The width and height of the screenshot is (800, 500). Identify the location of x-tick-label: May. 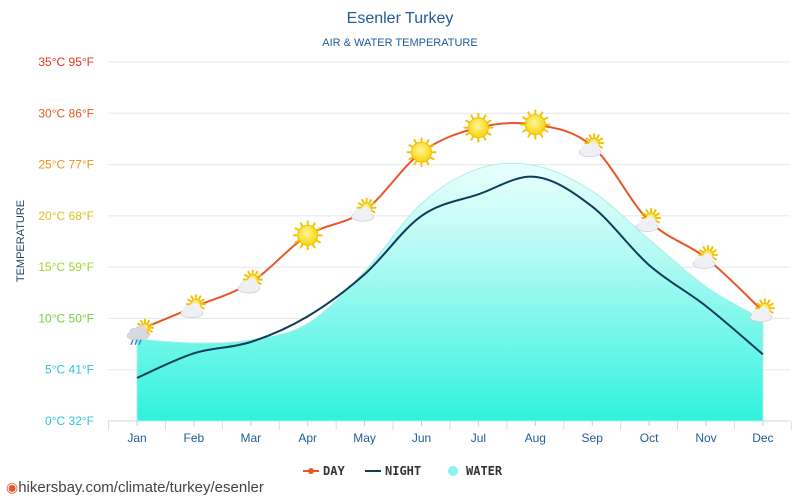
(364, 438).